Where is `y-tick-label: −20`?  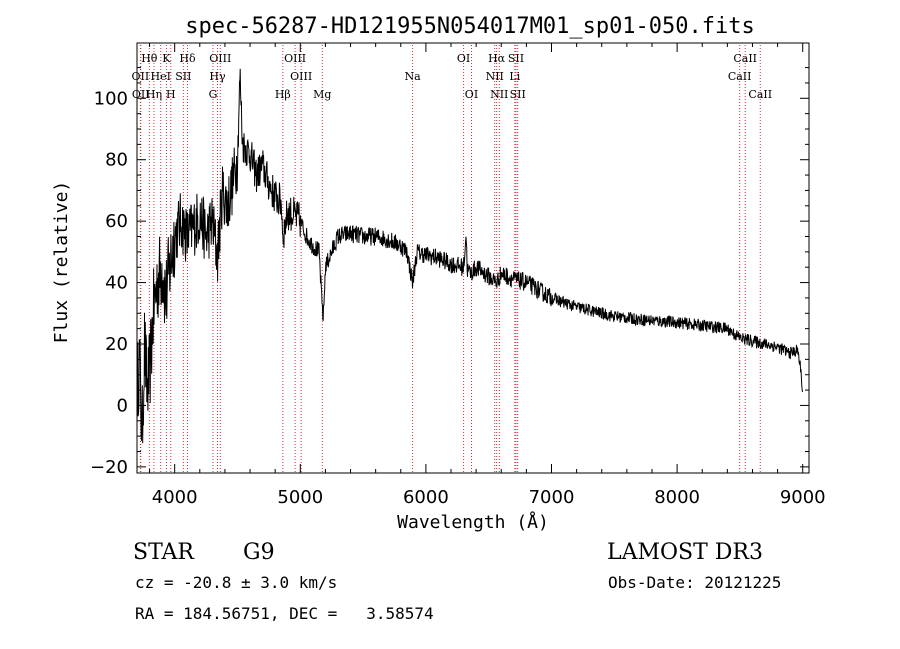
y-tick-label: −20 is located at coordinates (109, 467).